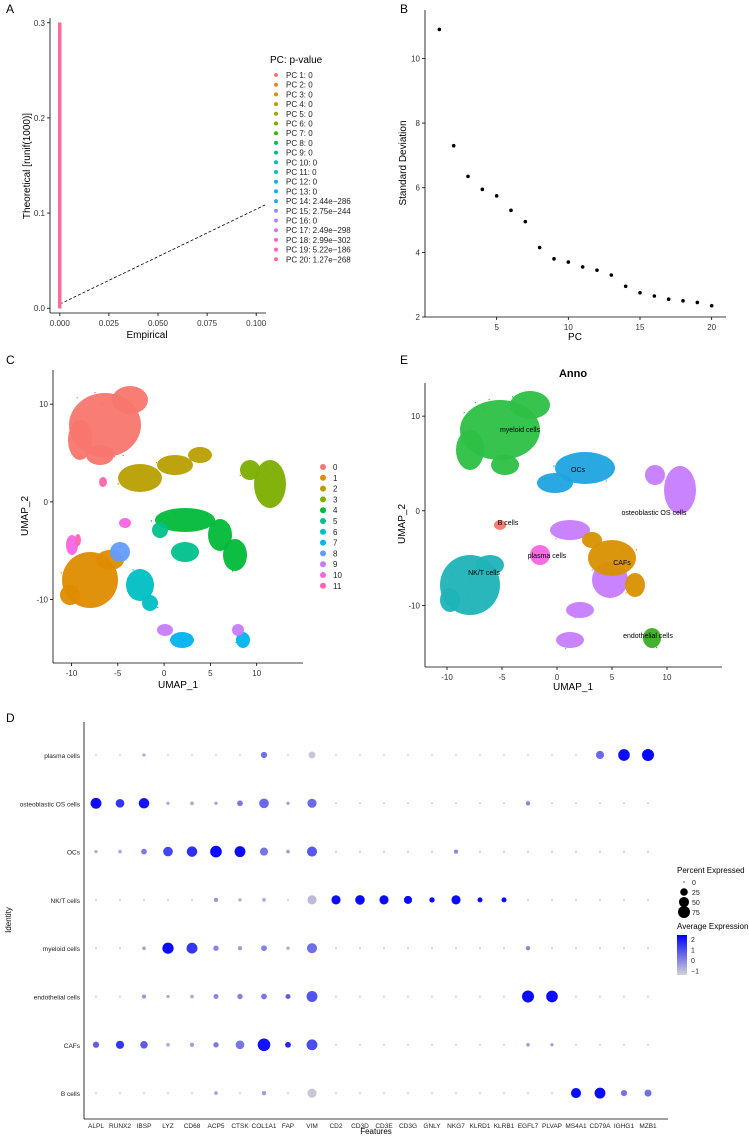 This screenshot has width=749, height=1136. I want to click on legend-label-pc-11: PC 11: 0, so click(301, 172).